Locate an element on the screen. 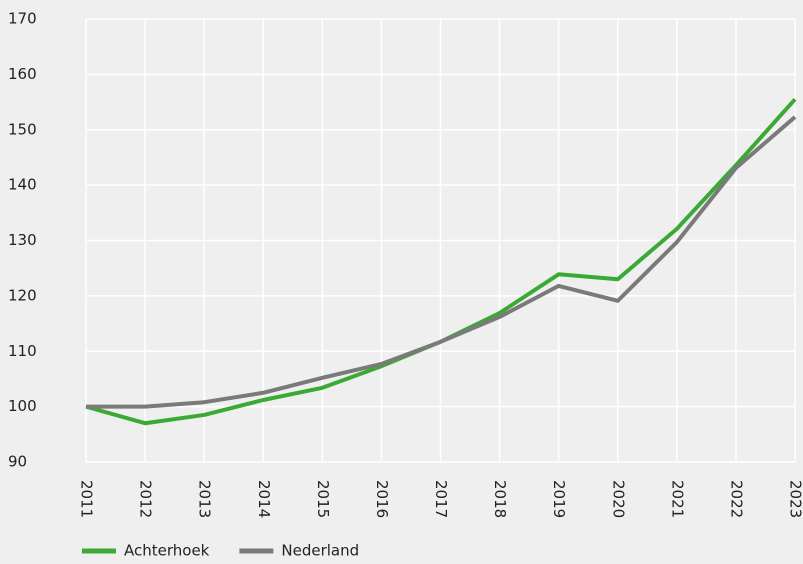 The height and width of the screenshot is (564, 803). legend-label: Achterhoek is located at coordinates (167, 551).